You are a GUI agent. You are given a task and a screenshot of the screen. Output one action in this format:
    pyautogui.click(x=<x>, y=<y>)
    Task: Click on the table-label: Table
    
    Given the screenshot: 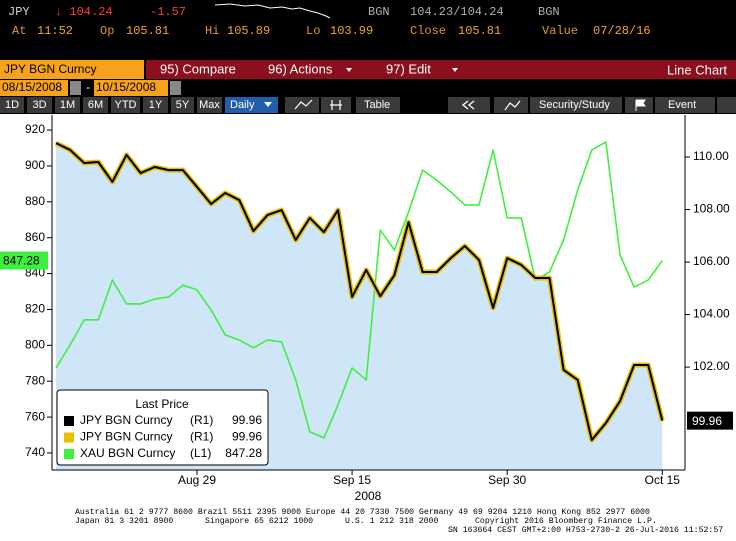 What is the action you would take?
    pyautogui.click(x=377, y=105)
    